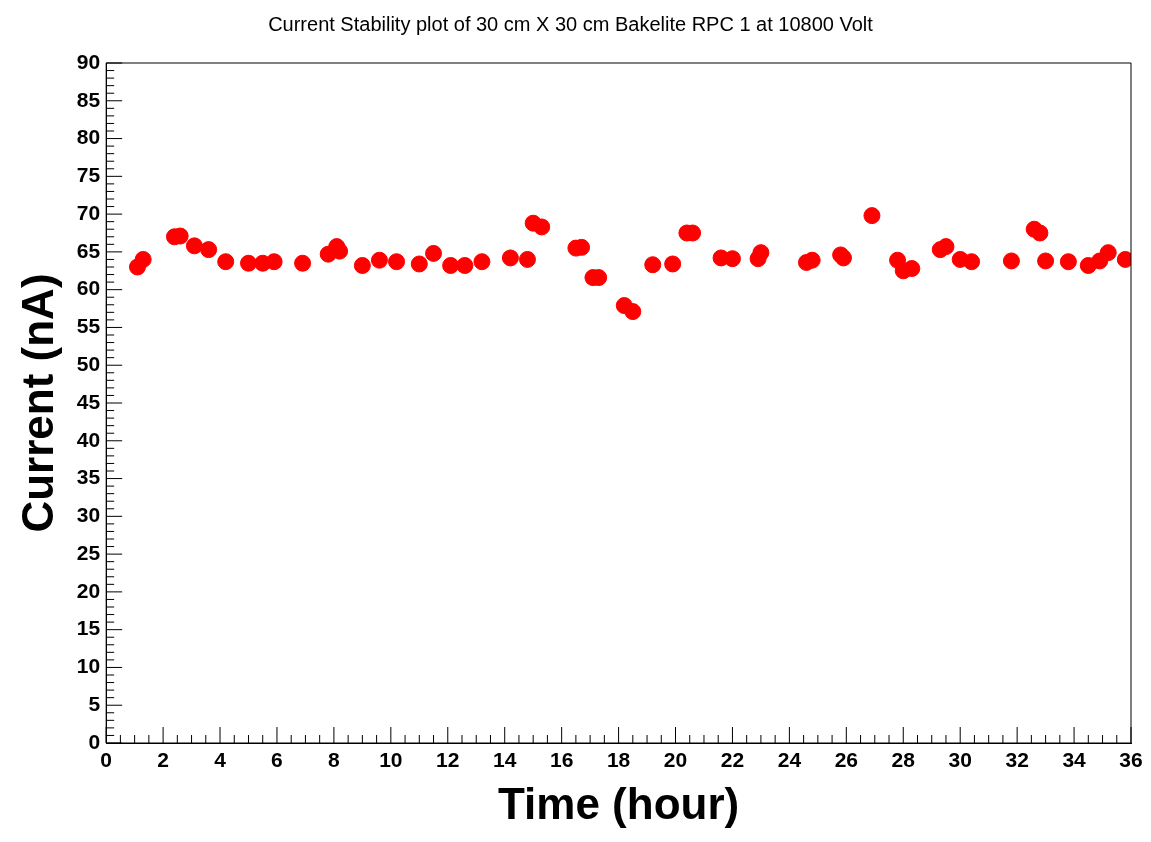  What do you see at coordinates (1074, 760) in the screenshot?
I see `x-tick-label: 34` at bounding box center [1074, 760].